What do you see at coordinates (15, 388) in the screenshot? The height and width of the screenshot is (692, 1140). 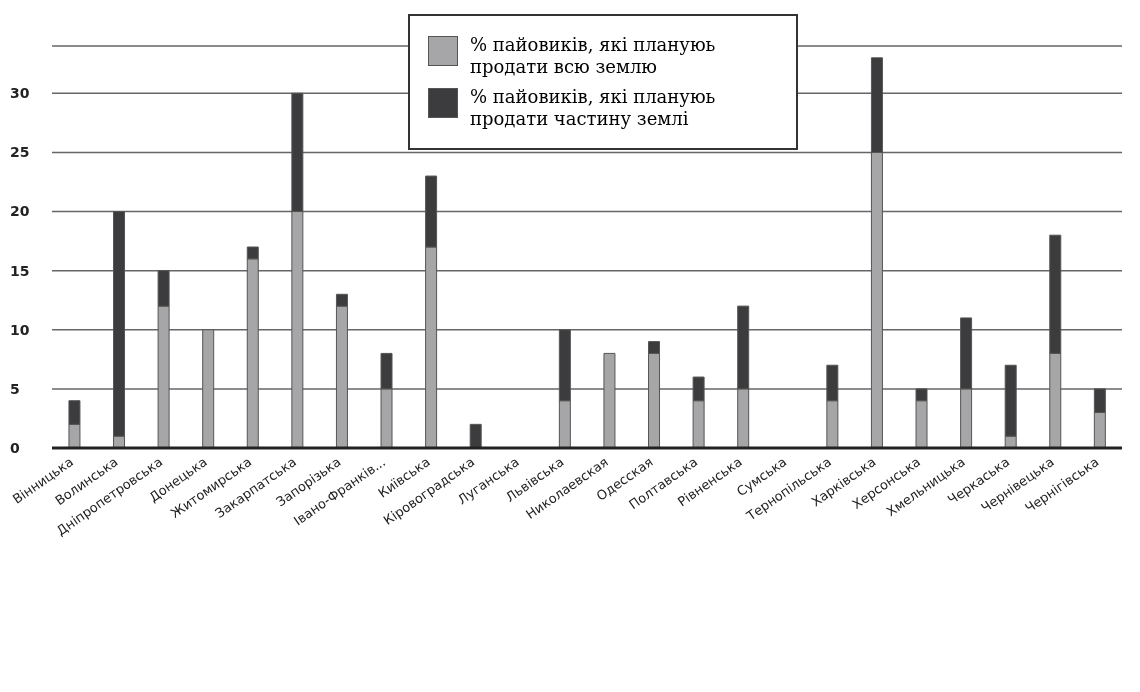 I see `y-tick-label: 5` at bounding box center [15, 388].